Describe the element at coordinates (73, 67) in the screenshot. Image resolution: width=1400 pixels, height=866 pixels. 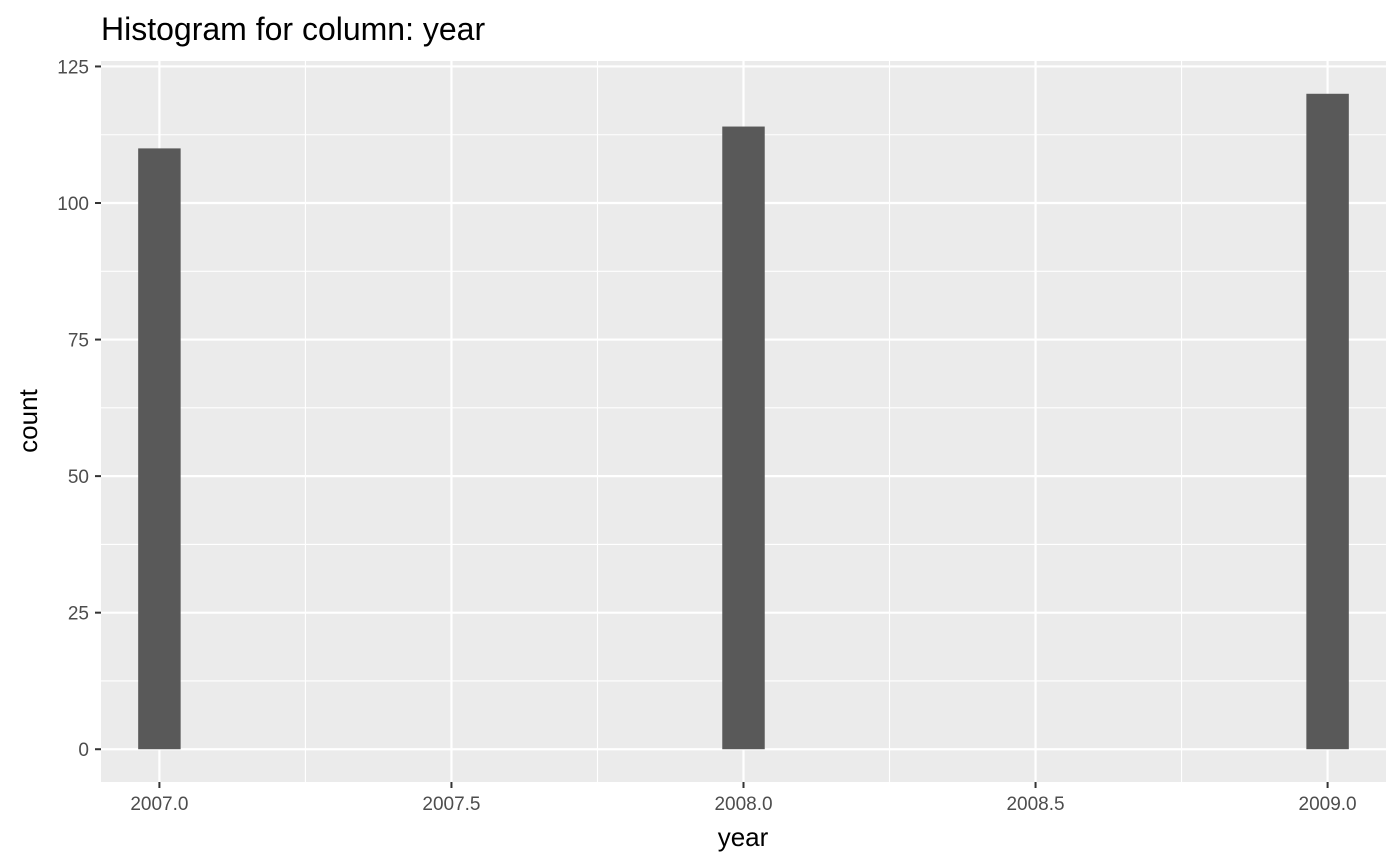
I see `y-tick-label: 125` at that location.